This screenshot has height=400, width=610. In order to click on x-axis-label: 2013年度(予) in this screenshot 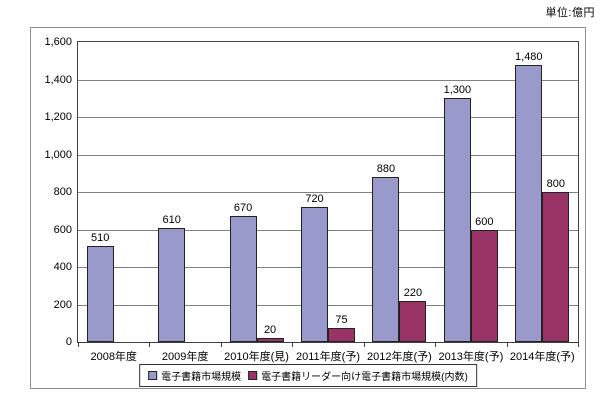, I will do `click(471, 357)`.